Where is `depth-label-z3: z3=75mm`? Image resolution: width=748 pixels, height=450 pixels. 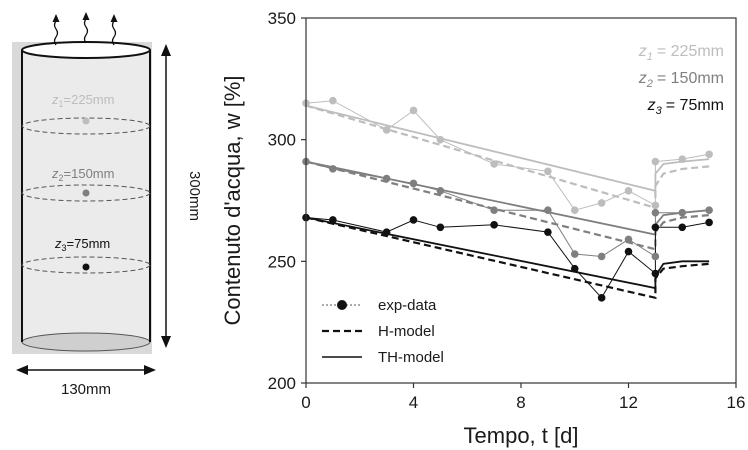
depth-label-z3: z3=75mm is located at coordinates (82, 244).